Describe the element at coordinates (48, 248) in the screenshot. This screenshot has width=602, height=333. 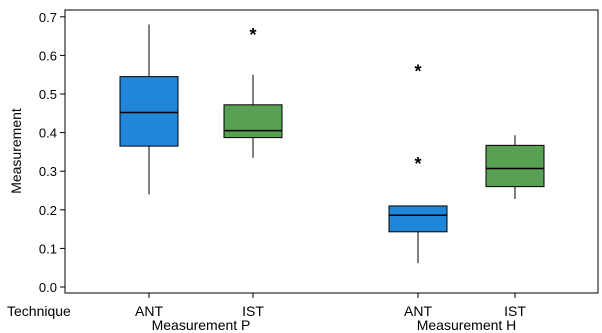
I see `y-tick-label: 0.1` at that location.